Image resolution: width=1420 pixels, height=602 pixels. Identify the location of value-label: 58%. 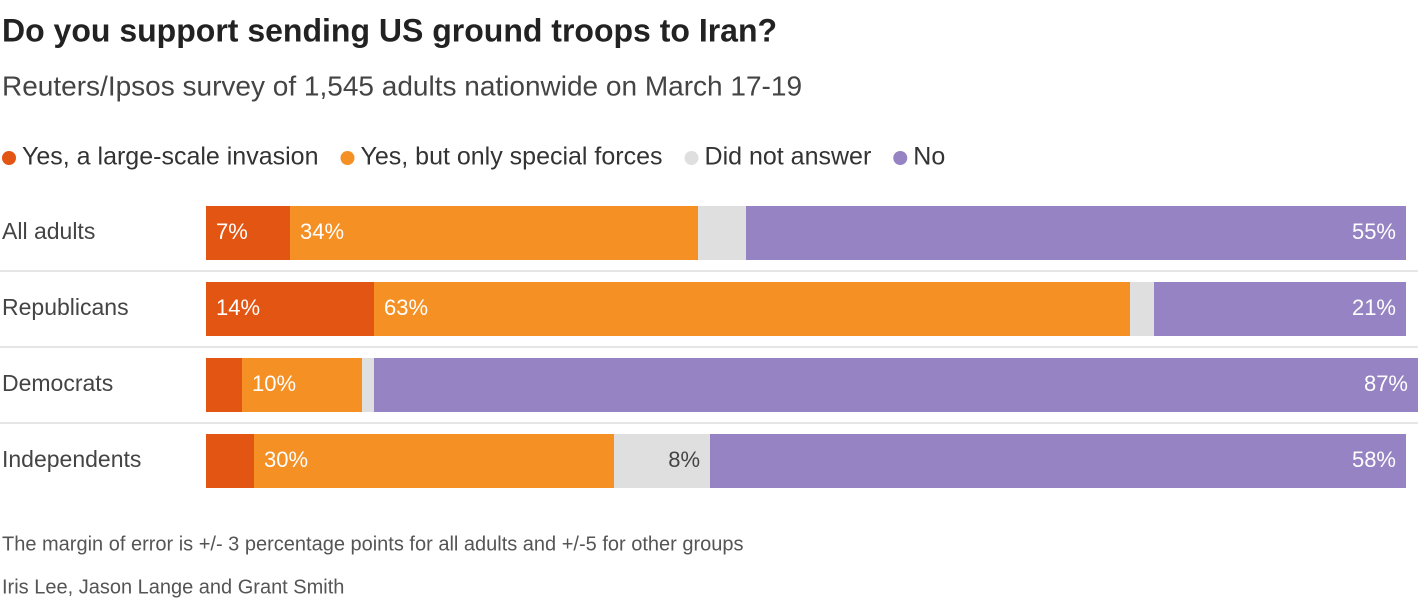
(1374, 459).